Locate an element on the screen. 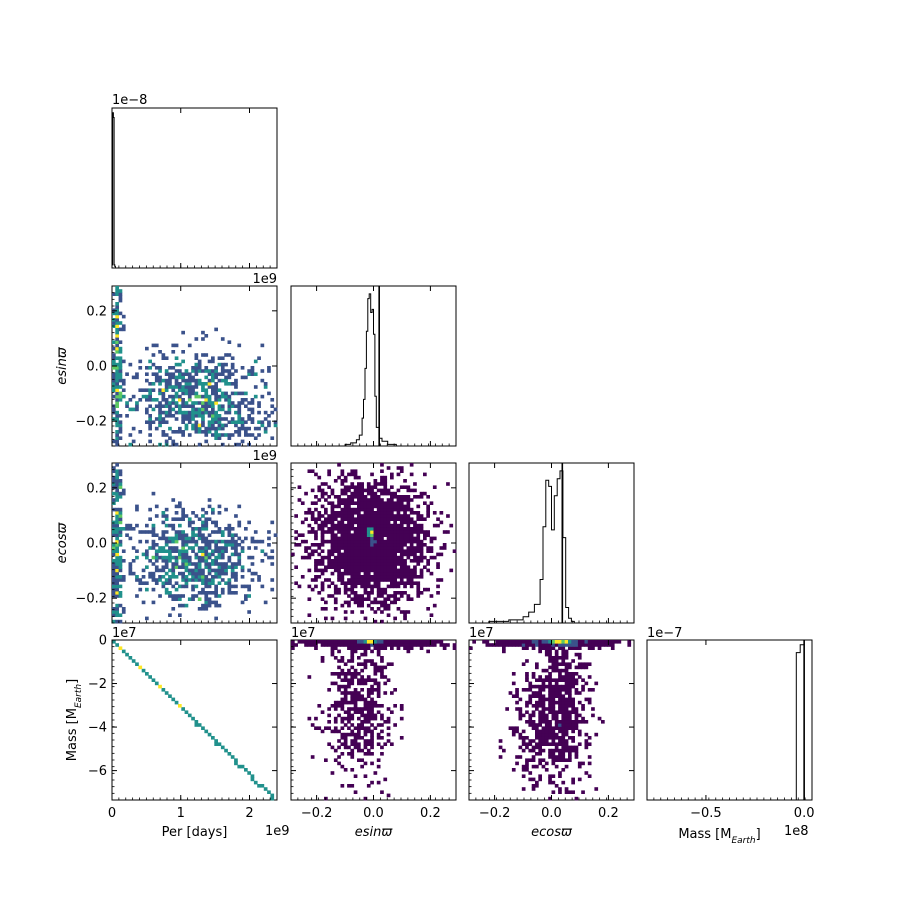 This screenshot has height=900, width=900. xlabel-mass-sub: Earth is located at coordinates (743, 841).